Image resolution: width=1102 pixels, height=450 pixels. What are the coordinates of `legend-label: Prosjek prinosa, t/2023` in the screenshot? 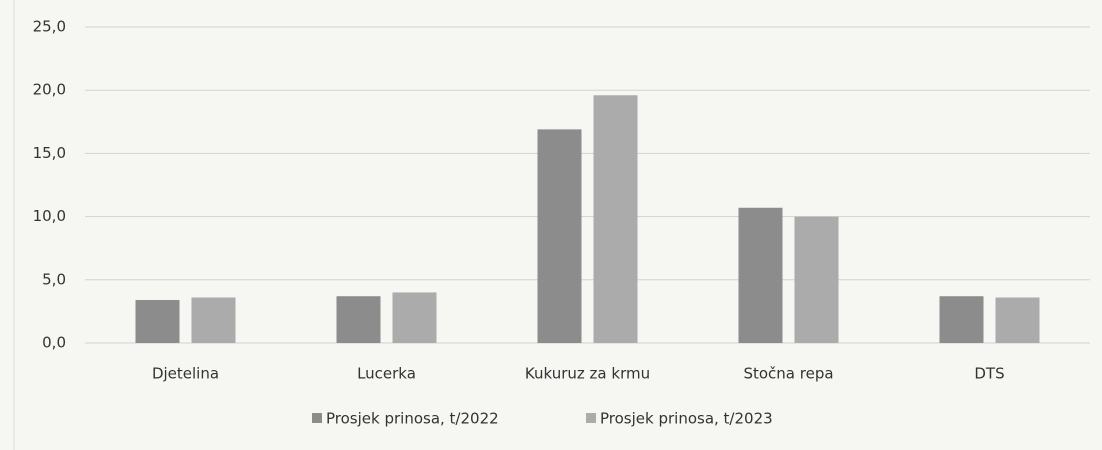 It's located at (686, 419).